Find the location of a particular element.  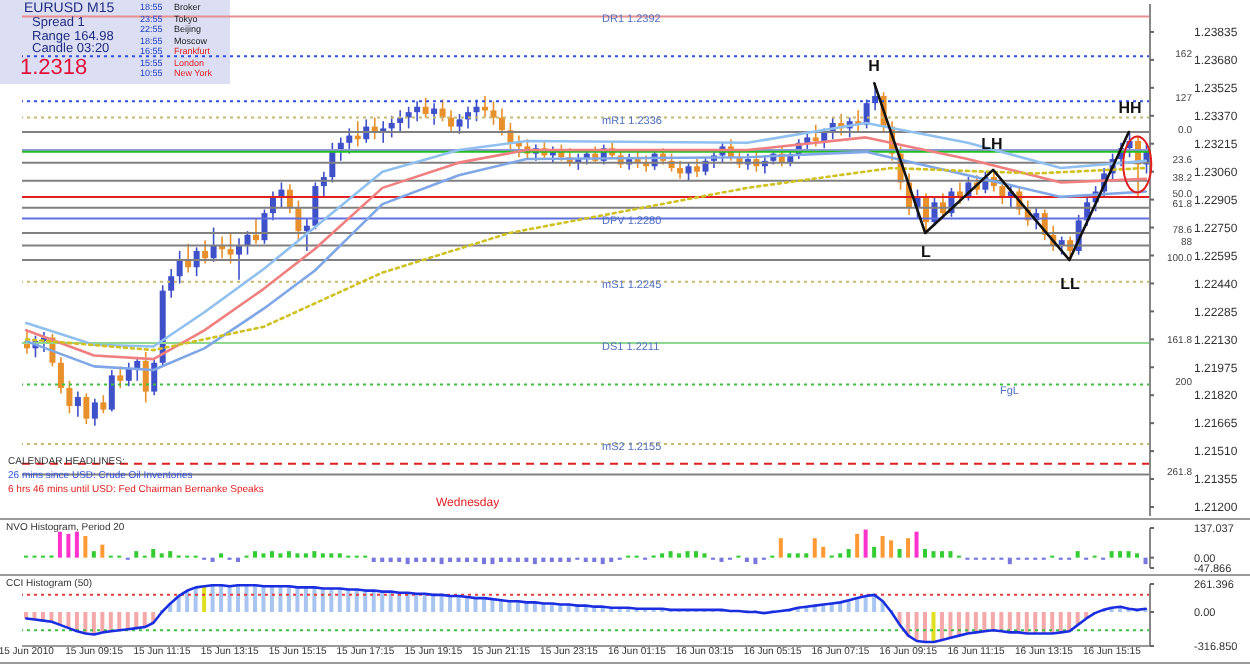

annotation: HH is located at coordinates (1130, 109).